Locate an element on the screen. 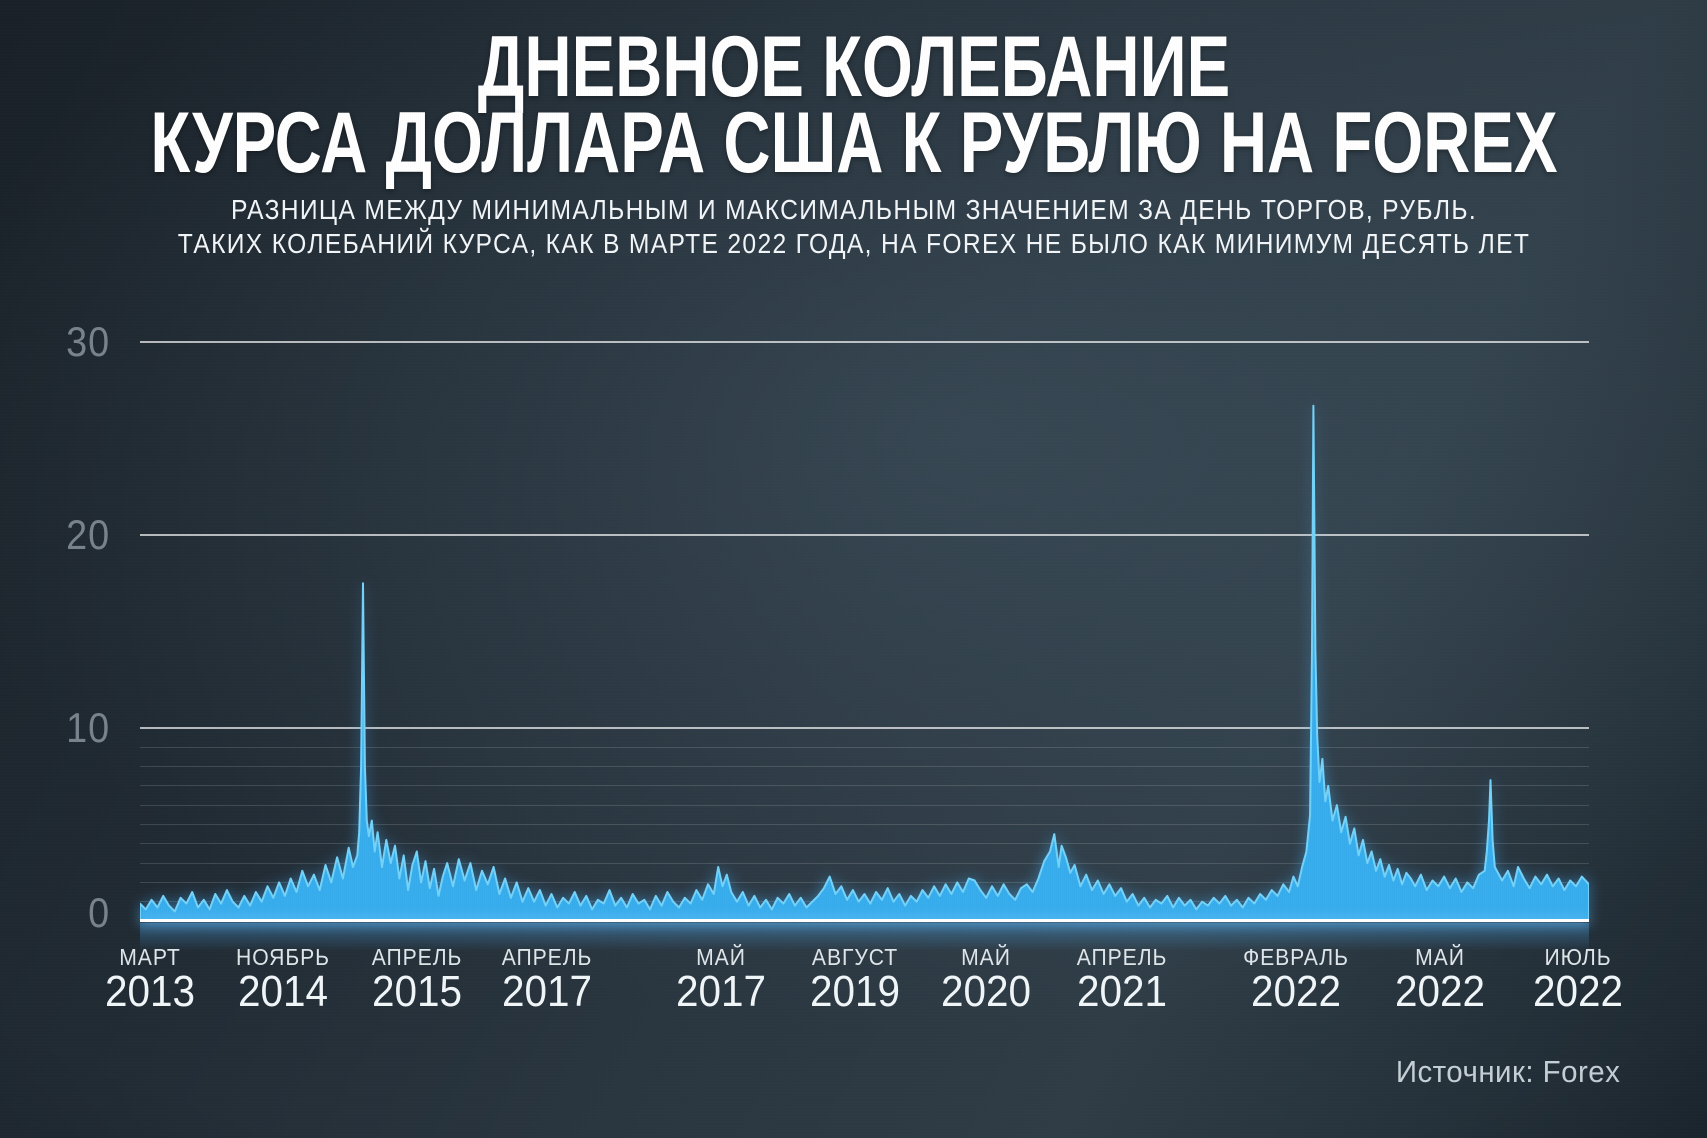  x-tick-label-июль-2022: ИЮЛЬ 2022 is located at coordinates (1578, 979).